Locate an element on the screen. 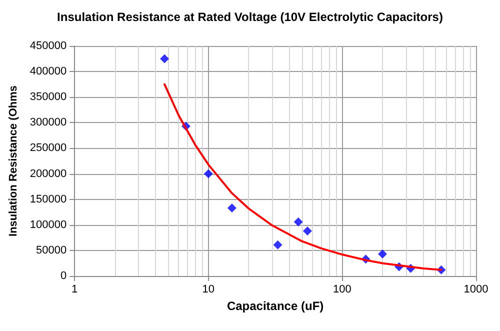 This screenshot has width=500, height=331. y-axis-title: Insulation Resistance (Ohms is located at coordinates (14, 161).